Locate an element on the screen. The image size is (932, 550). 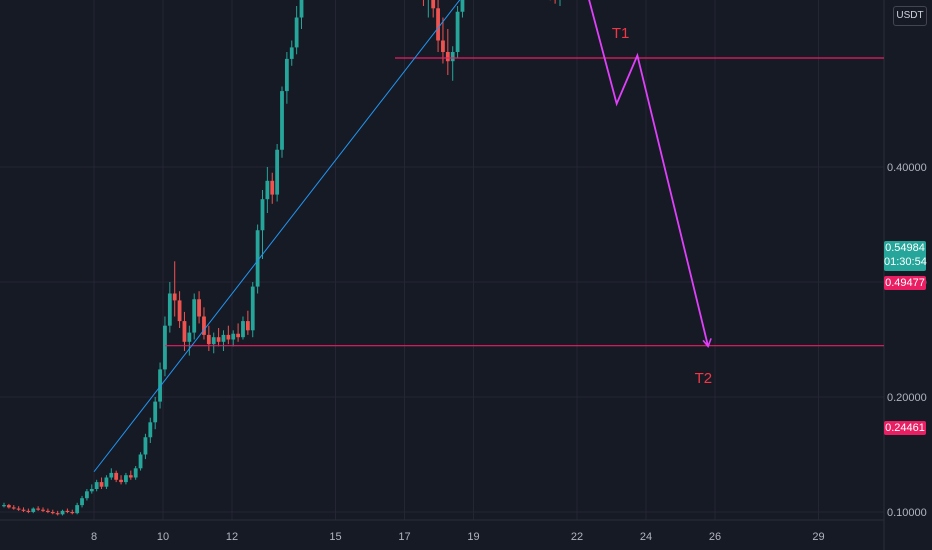
date-tick-label: 8 is located at coordinates (94, 537).